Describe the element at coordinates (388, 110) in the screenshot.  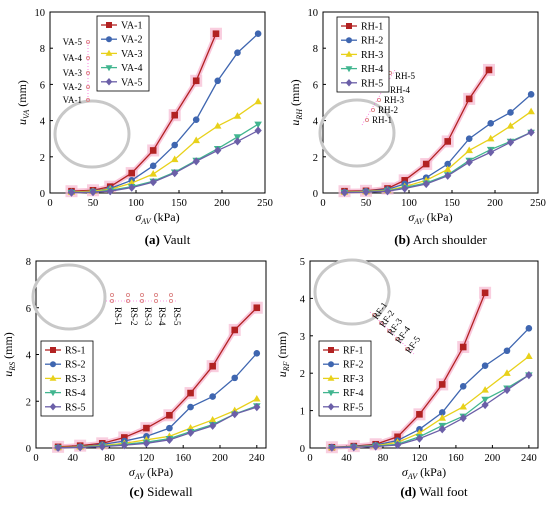
I see `monitoring-point-label: RH-2` at that location.